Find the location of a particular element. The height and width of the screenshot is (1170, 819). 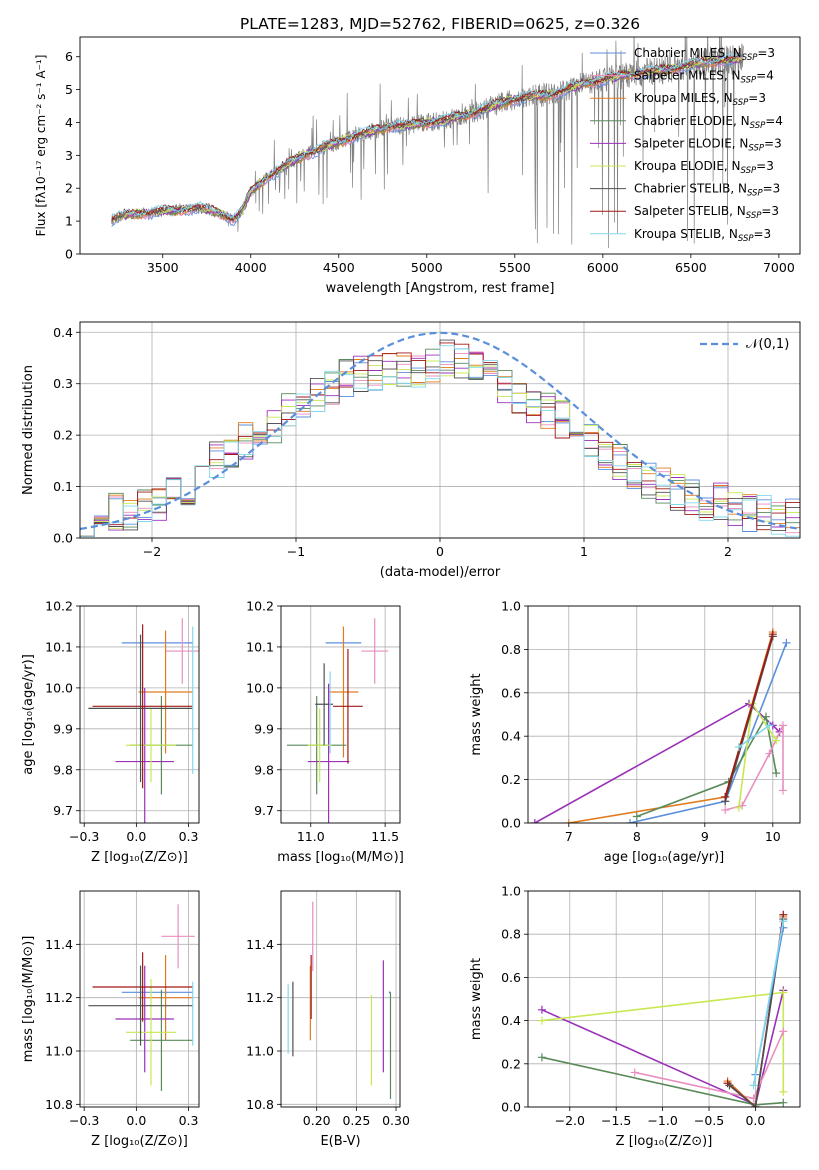

histogram-step is located at coordinates (440, 441).